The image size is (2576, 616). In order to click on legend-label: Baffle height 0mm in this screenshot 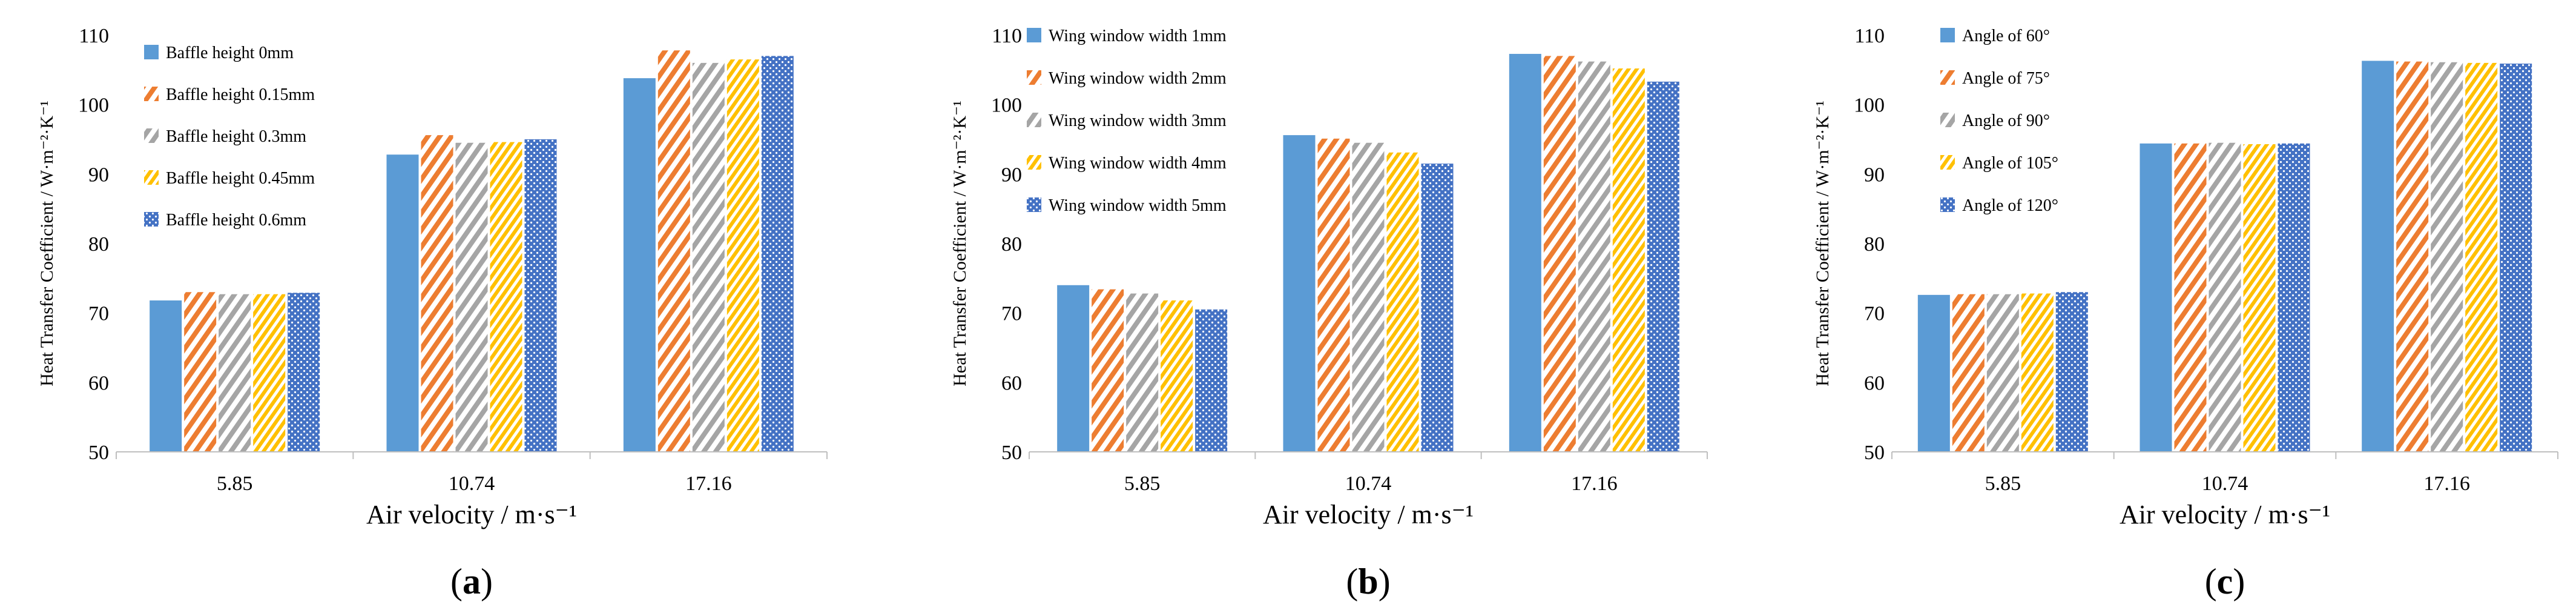, I will do `click(230, 53)`.